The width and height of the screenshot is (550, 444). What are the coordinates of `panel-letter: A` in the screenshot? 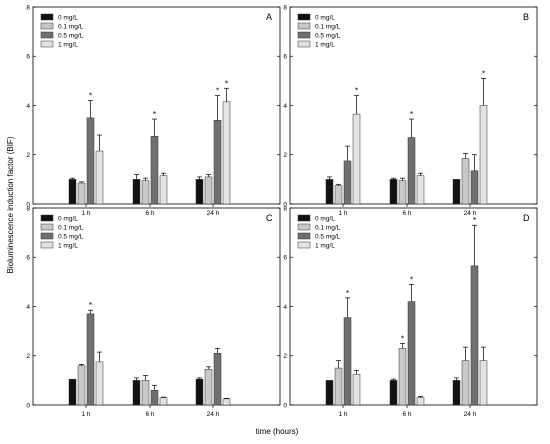 It's located at (269, 17).